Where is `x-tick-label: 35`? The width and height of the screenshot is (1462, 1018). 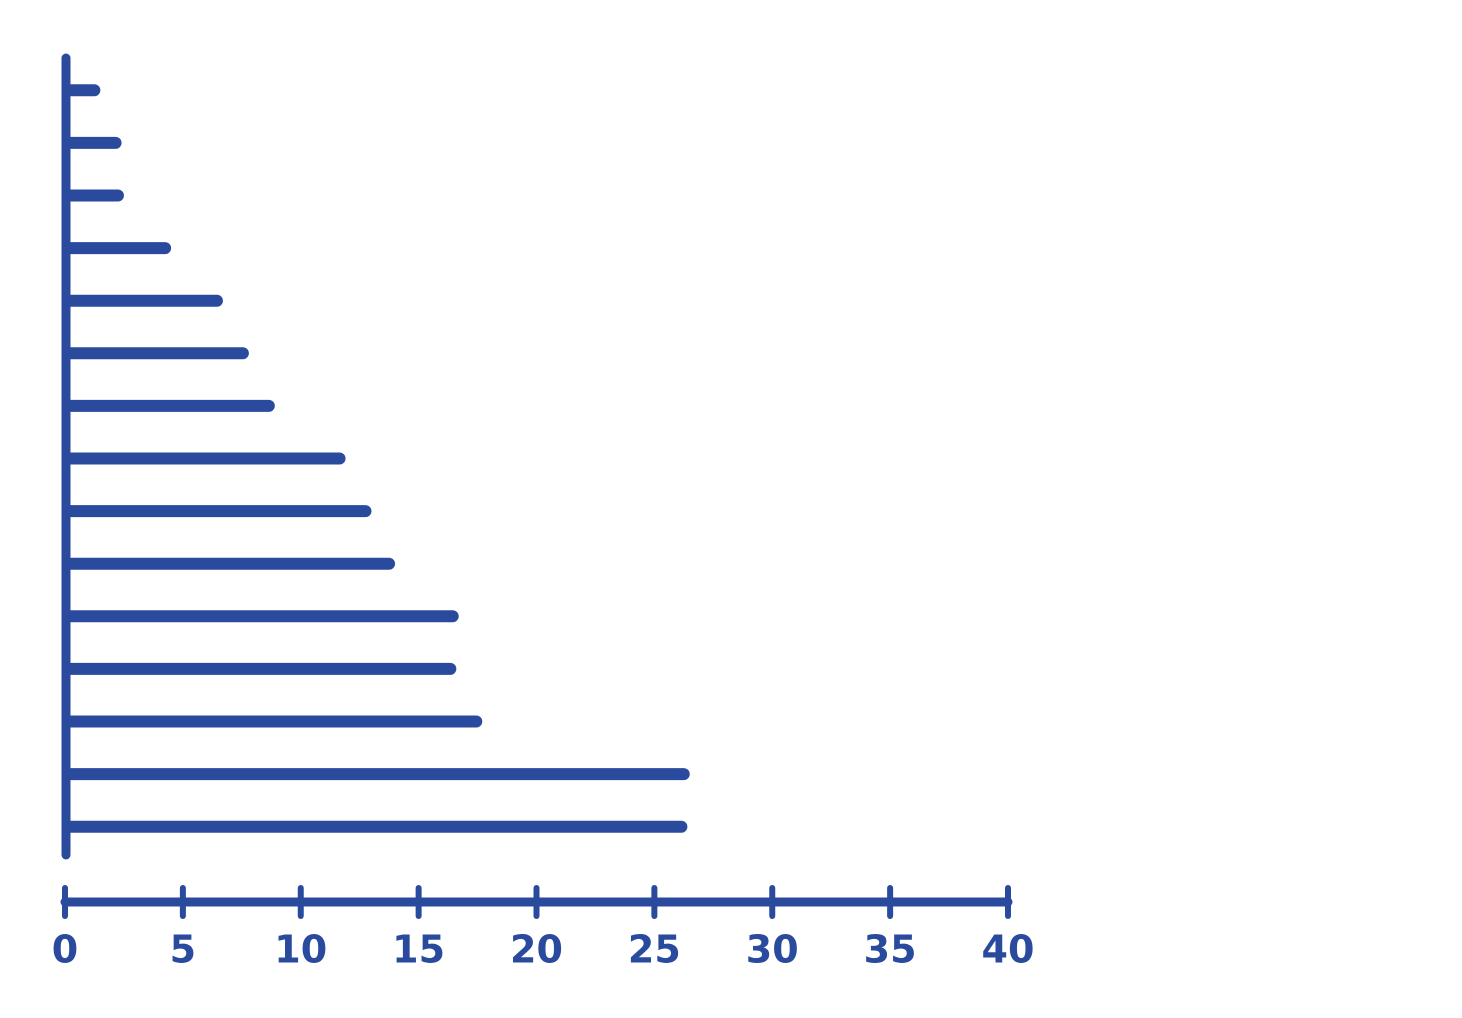
x-tick-label: 35 is located at coordinates (890, 950).